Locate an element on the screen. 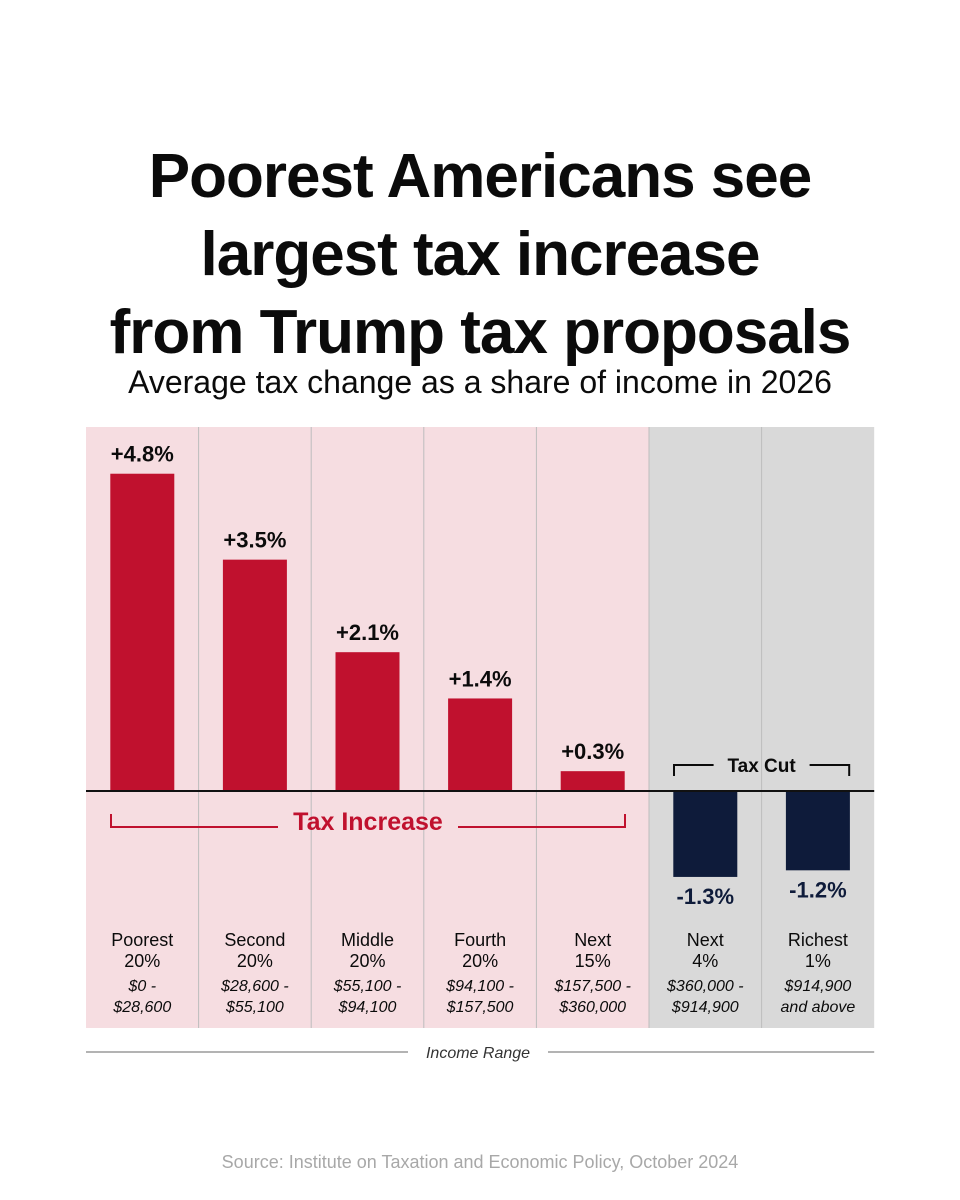 The width and height of the screenshot is (960, 1200). category-label: Middle is located at coordinates (367, 940).